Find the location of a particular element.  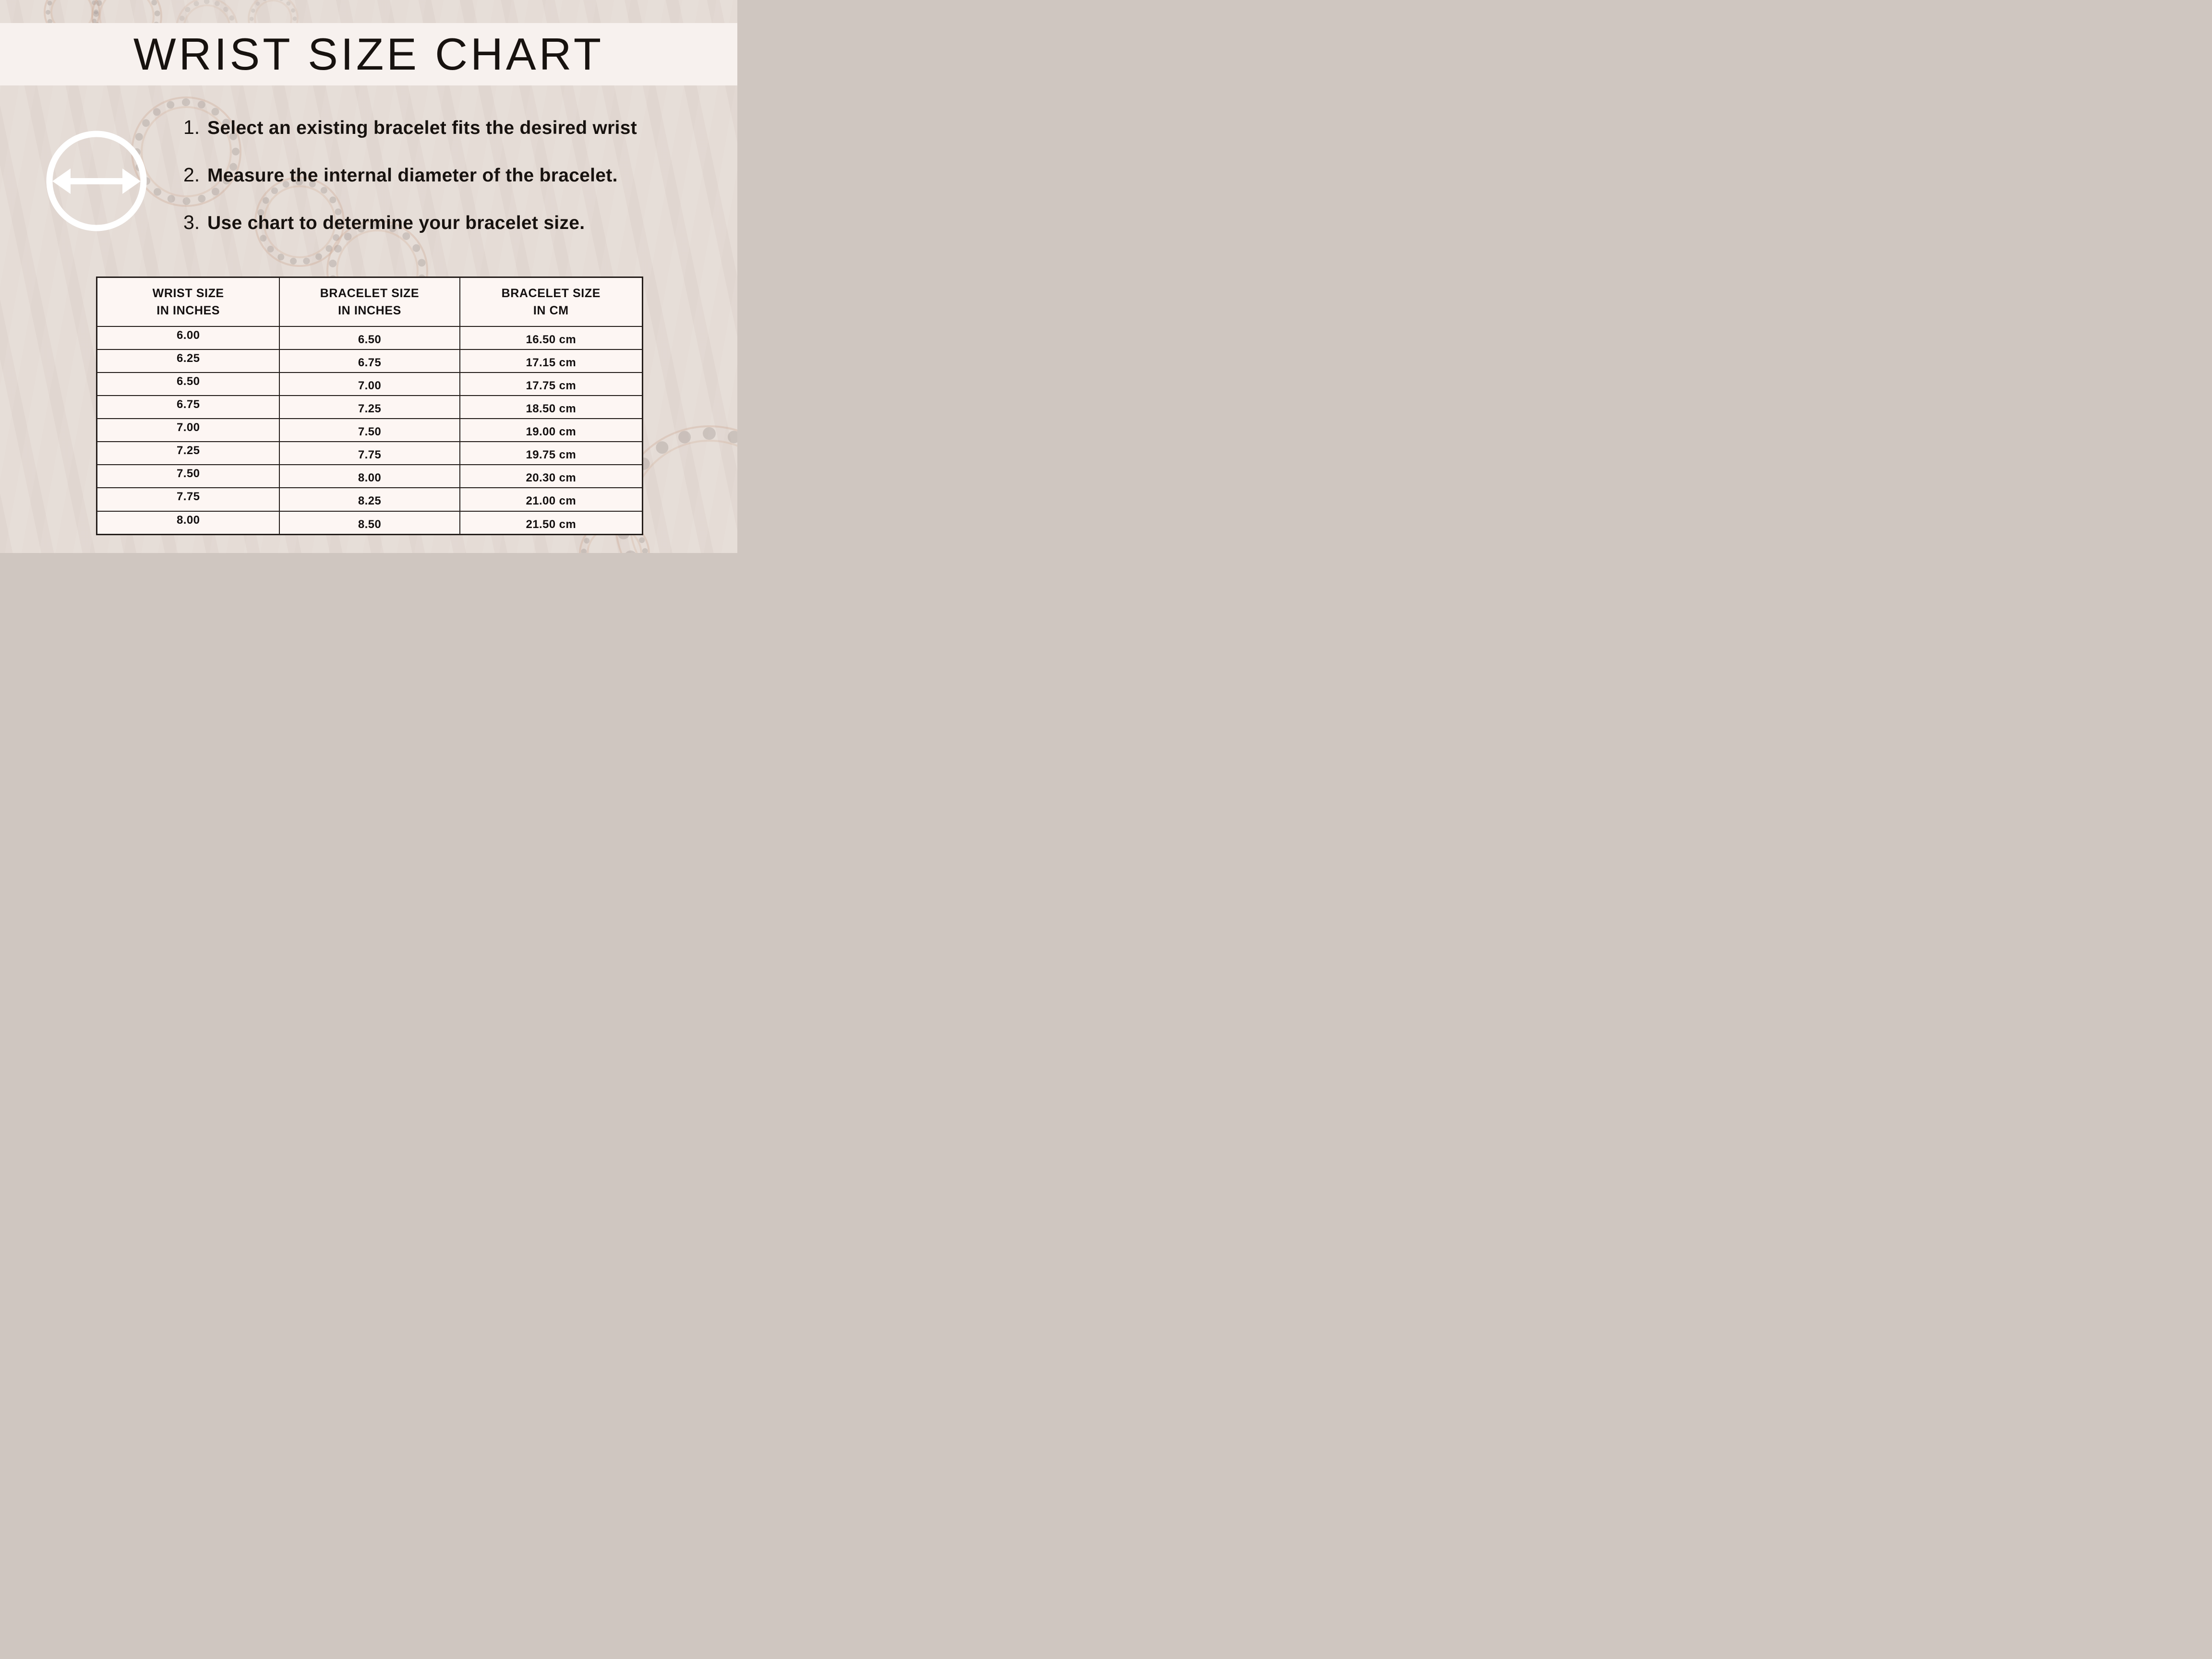

table-row: 7.50 8.00 20.30 cm is located at coordinates (369, 477).